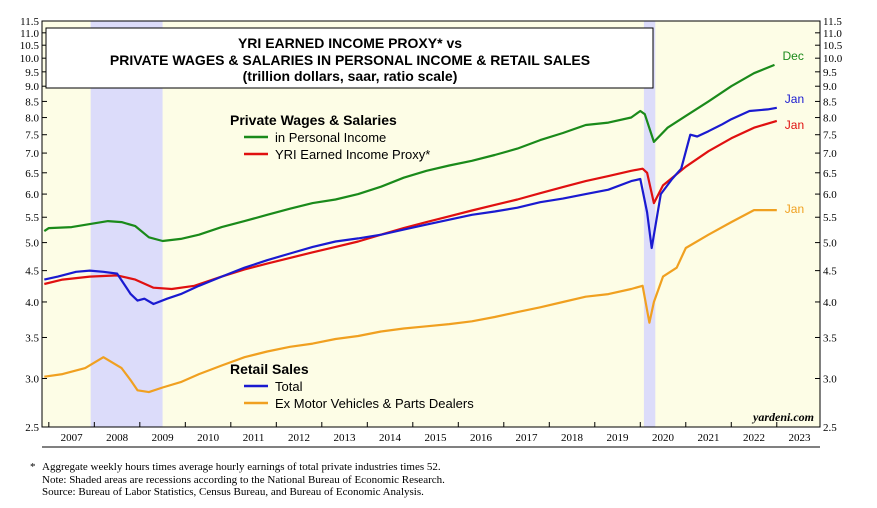  Describe the element at coordinates (794, 209) in the screenshot. I see `end-label-retail_ex: Jan` at that location.